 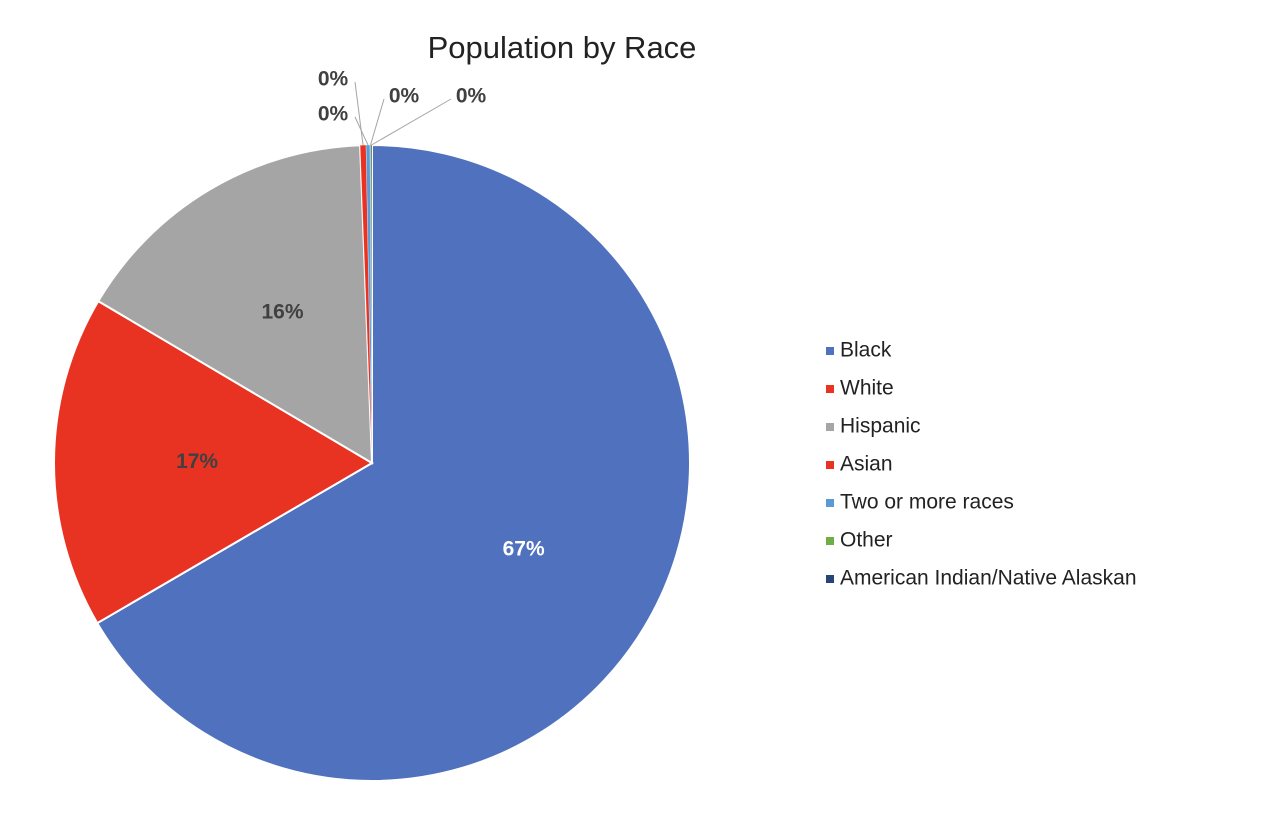 I want to click on legend-label: American Indian/Native Alaskan, so click(x=988, y=578).